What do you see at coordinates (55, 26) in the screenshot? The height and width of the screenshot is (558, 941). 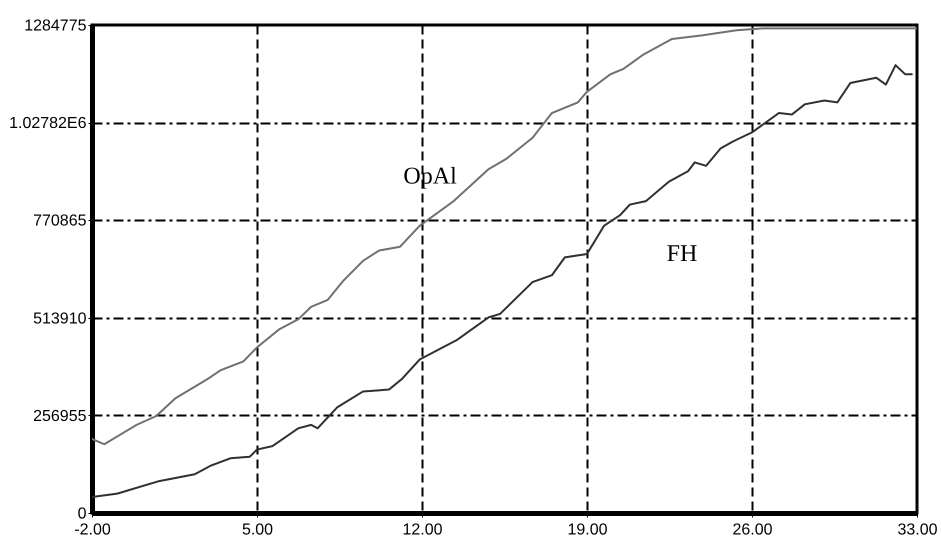 I see `y-tick-label: 1284775` at bounding box center [55, 26].